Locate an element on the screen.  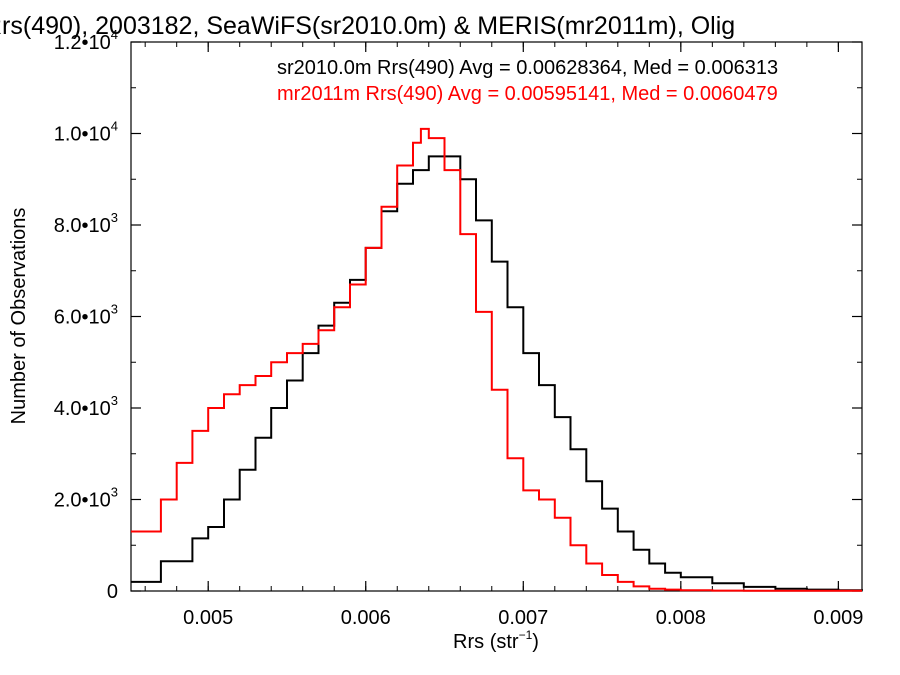
y-tick-label: 8.0•103 is located at coordinates (86, 223).